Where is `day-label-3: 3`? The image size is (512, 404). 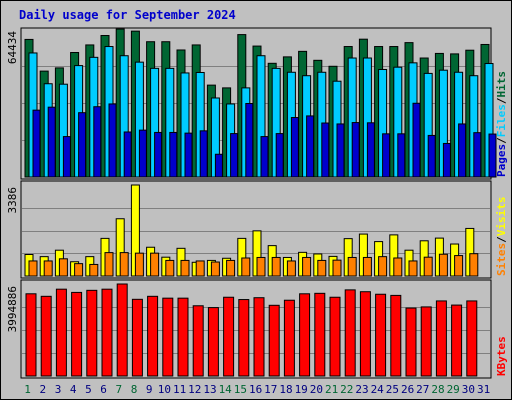 day-label-3: 3 is located at coordinates (58, 389).